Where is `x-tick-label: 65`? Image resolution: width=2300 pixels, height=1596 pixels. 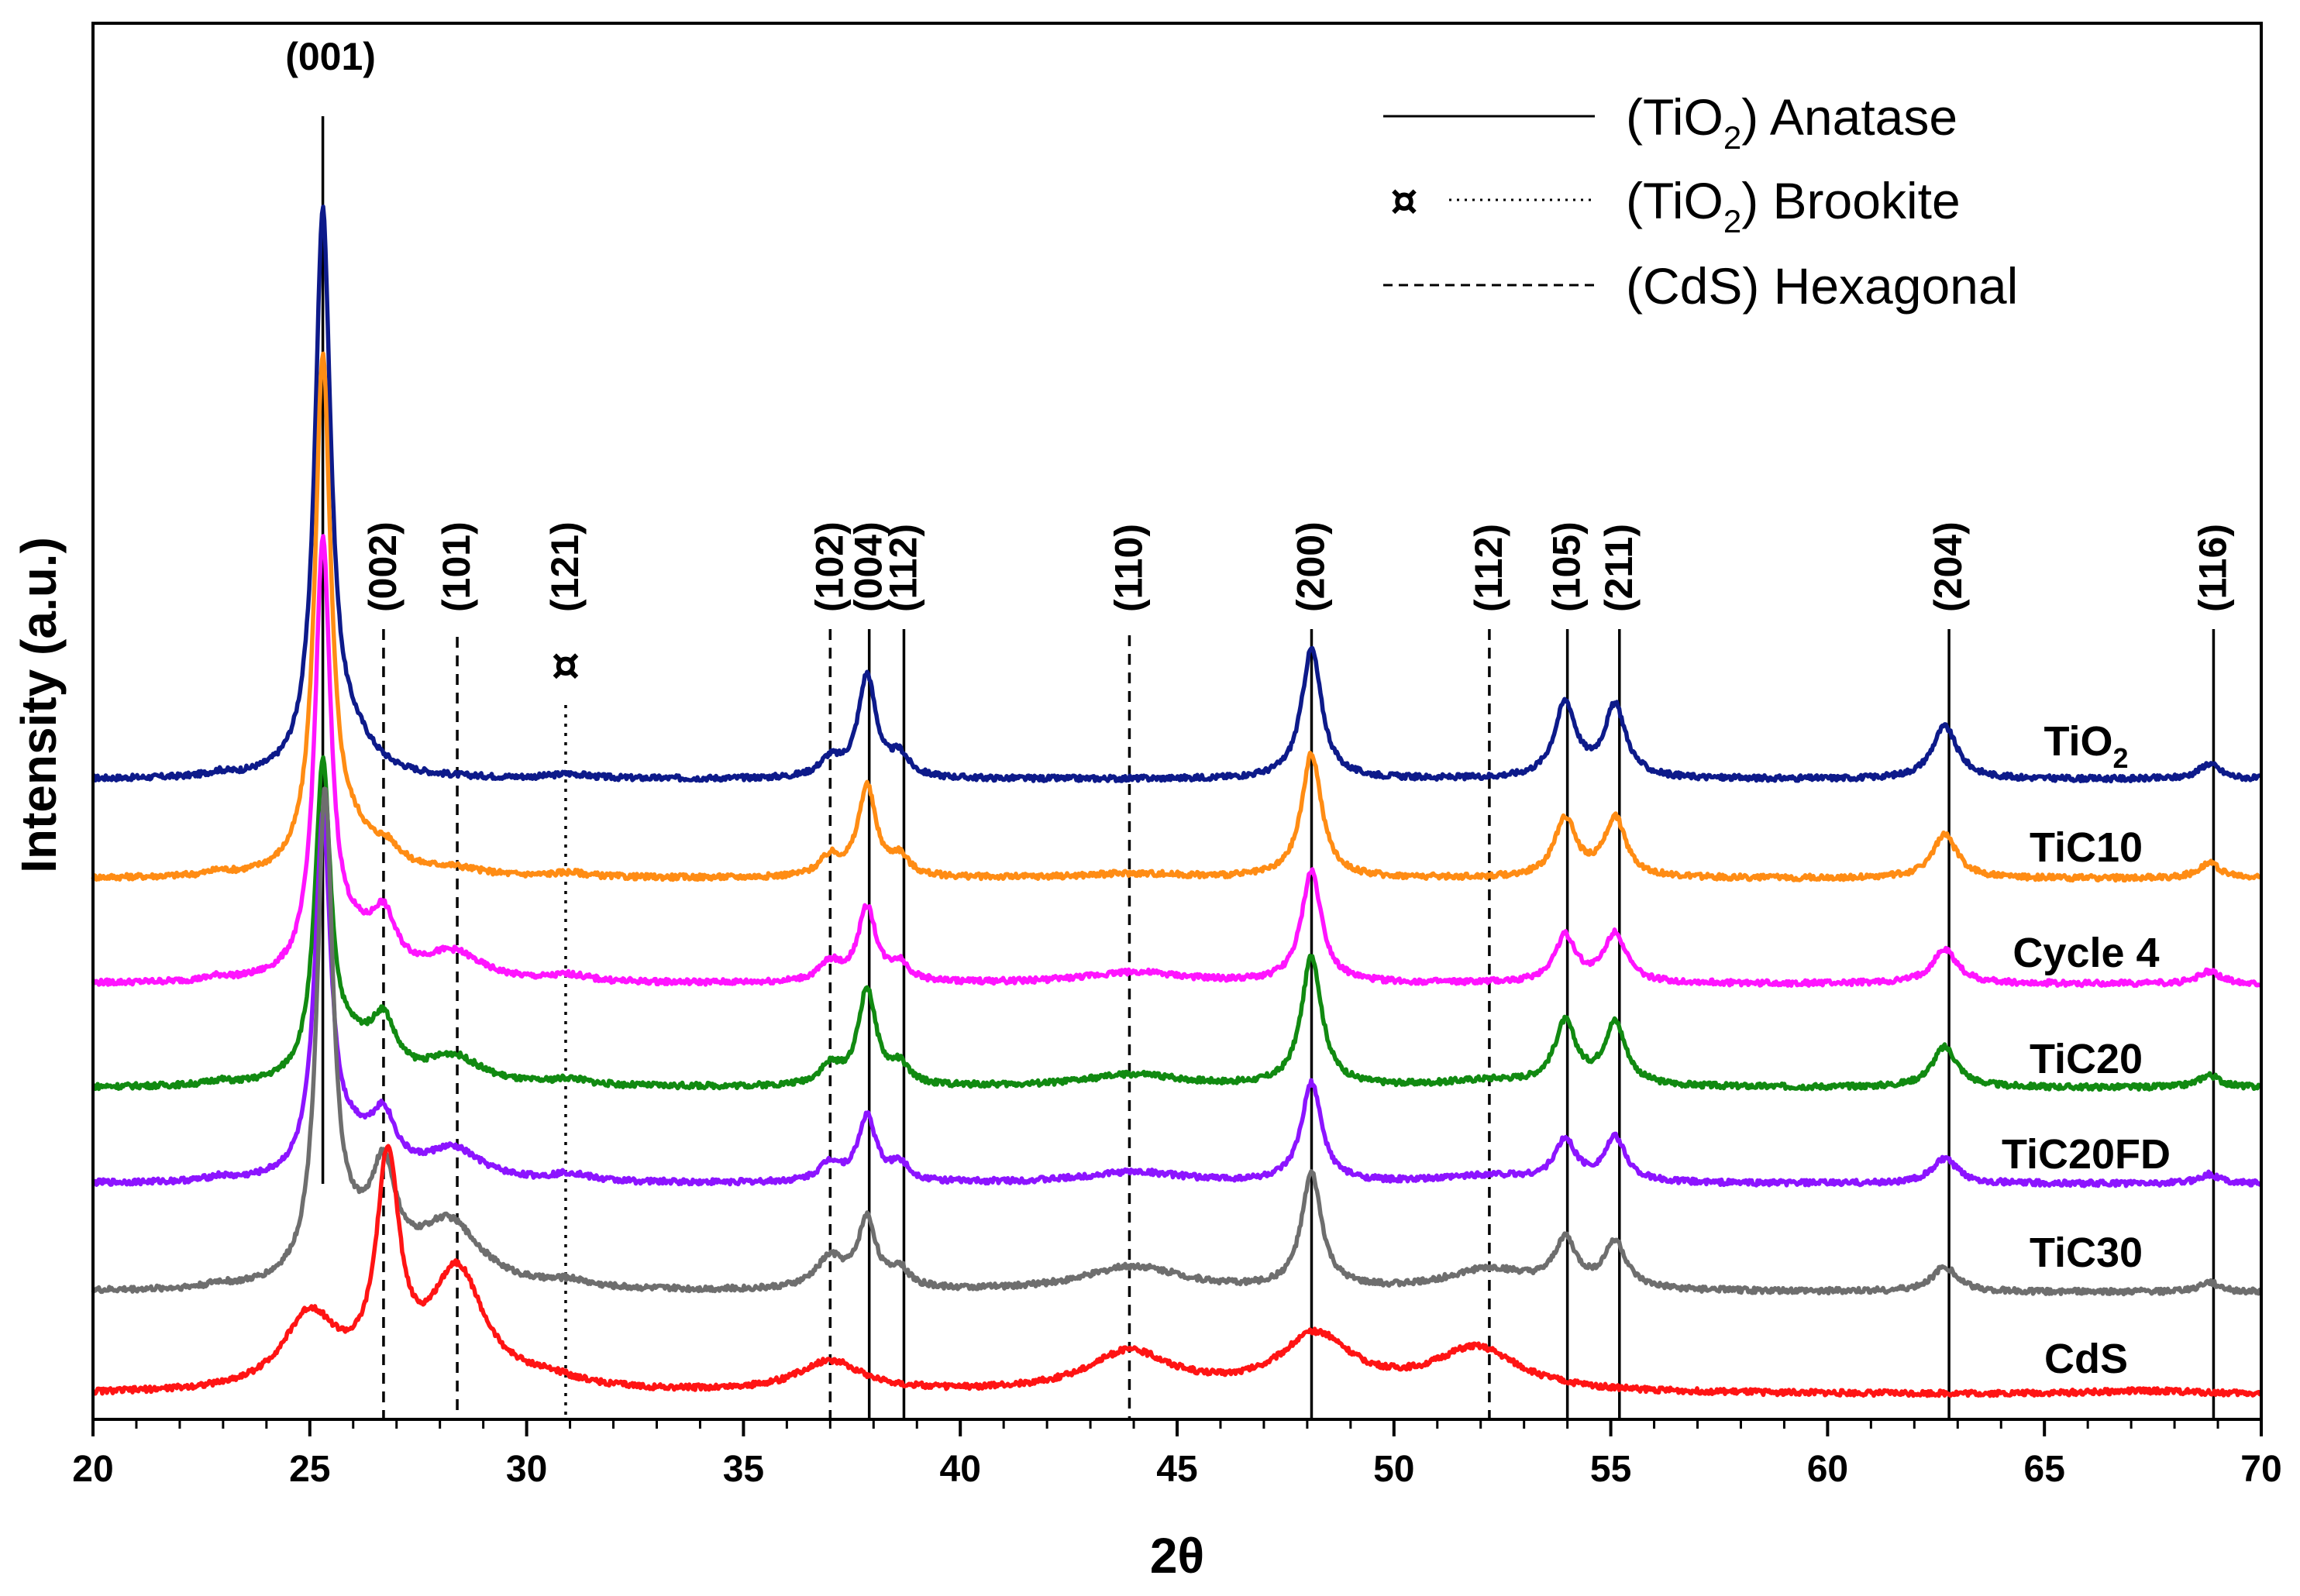 x-tick-label: 65 is located at coordinates (2045, 1469).